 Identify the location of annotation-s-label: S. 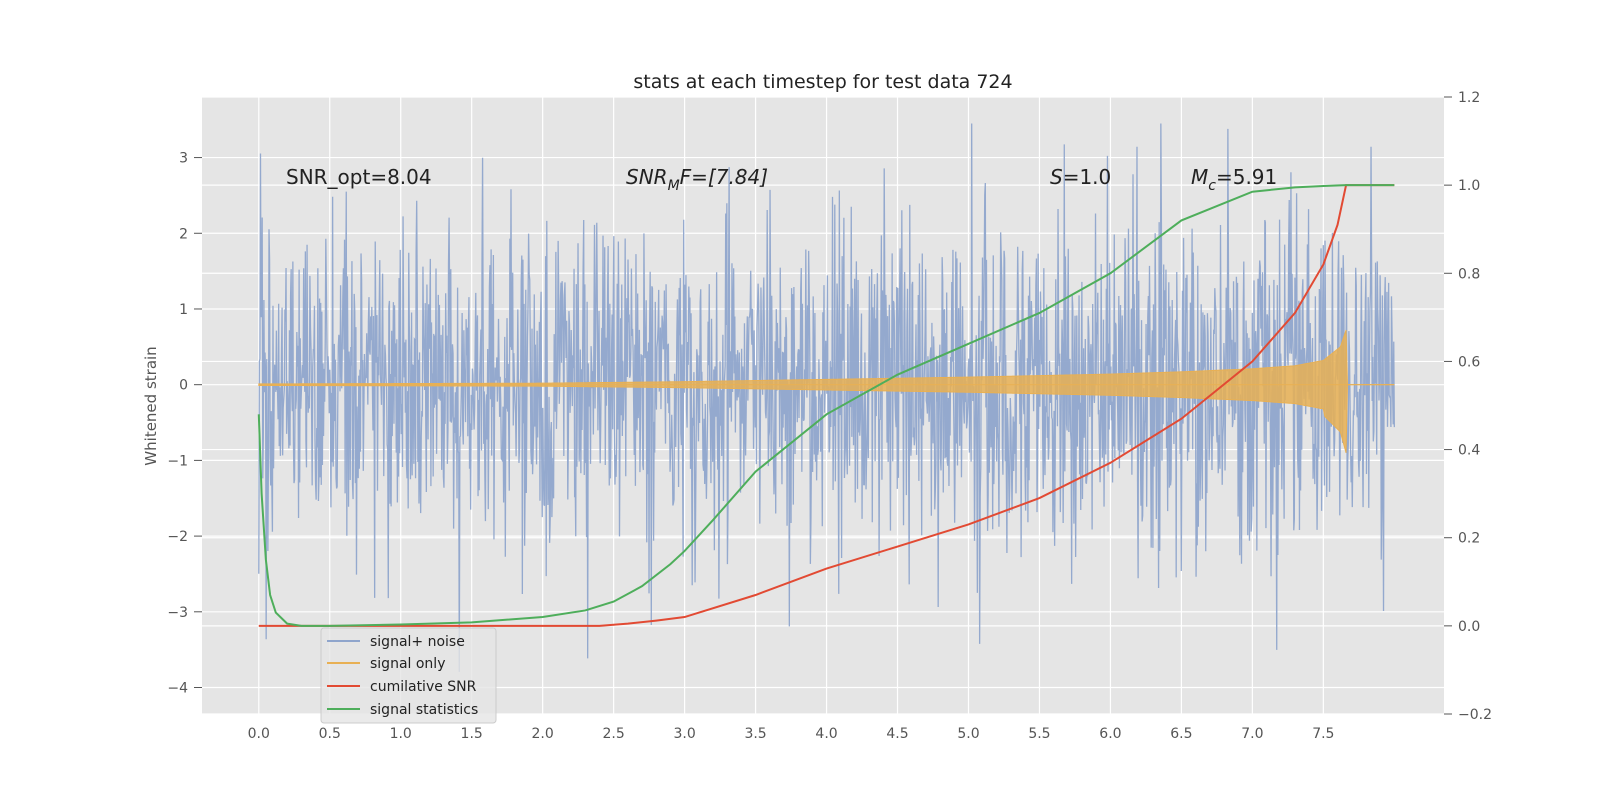
(1056, 177).